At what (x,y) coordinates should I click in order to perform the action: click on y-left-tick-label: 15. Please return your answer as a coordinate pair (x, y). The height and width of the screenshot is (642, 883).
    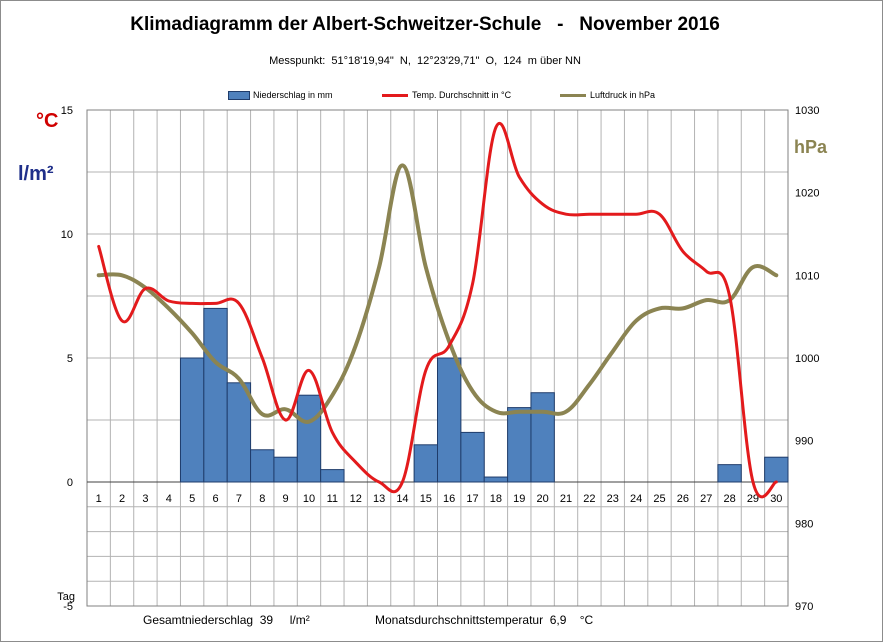
    Looking at the image, I should click on (67, 111).